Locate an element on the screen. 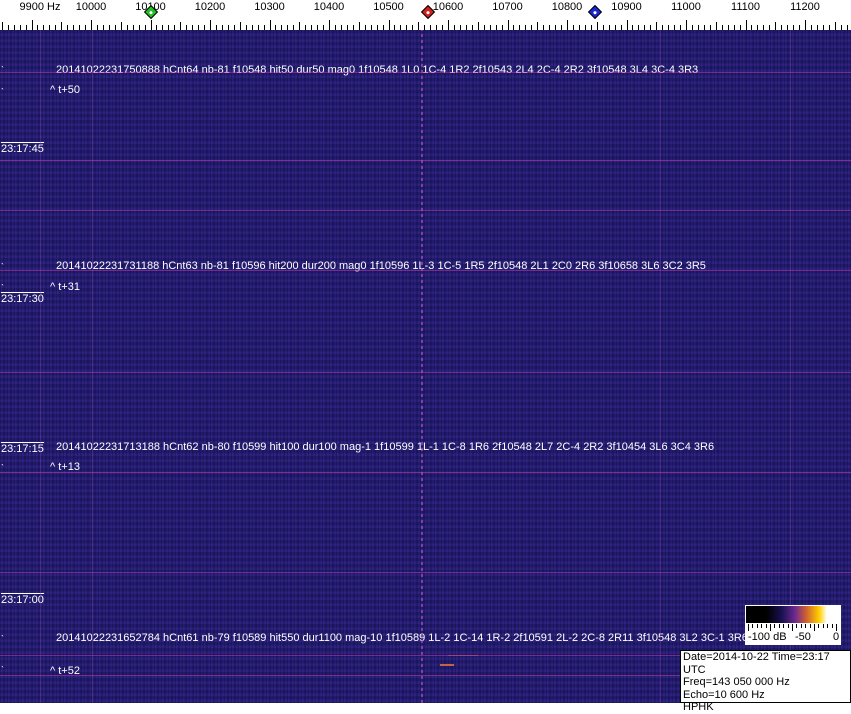  colorbar-label: 0 is located at coordinates (836, 637).